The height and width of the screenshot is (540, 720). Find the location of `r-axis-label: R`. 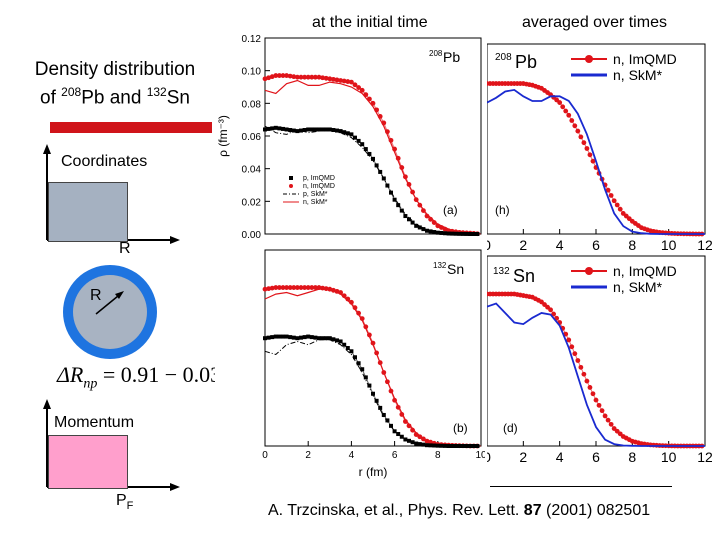

r-axis-label: R is located at coordinates (125, 248).